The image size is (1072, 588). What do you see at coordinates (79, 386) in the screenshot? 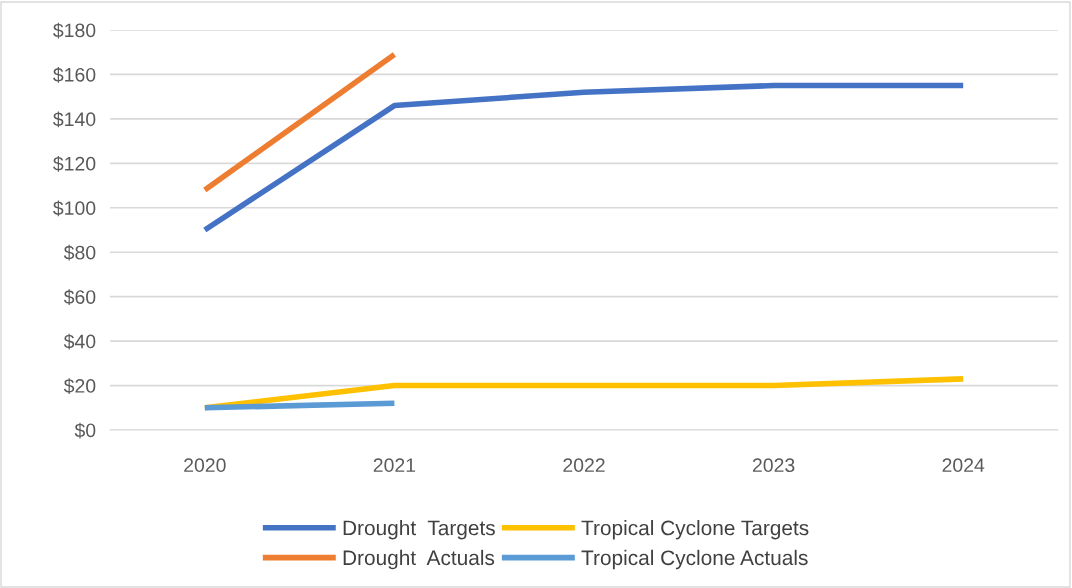
I see `y-tick-label: $20` at bounding box center [79, 386].